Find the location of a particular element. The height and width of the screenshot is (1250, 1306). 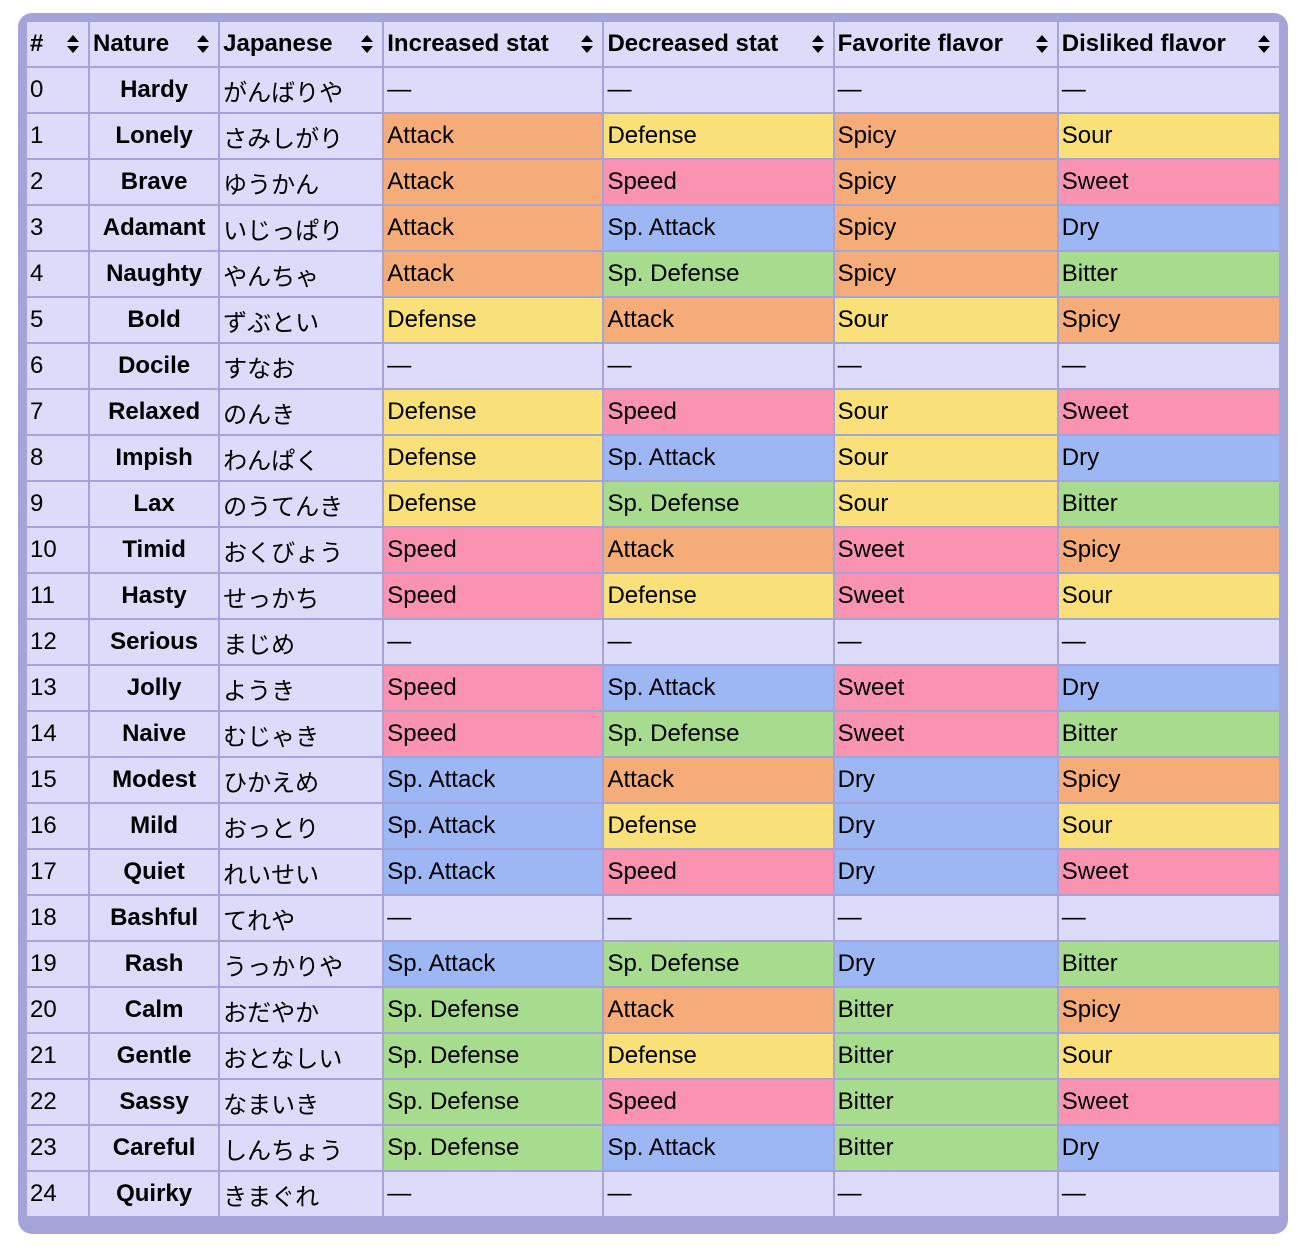

favorite-cell: Spicy is located at coordinates (945, 228).